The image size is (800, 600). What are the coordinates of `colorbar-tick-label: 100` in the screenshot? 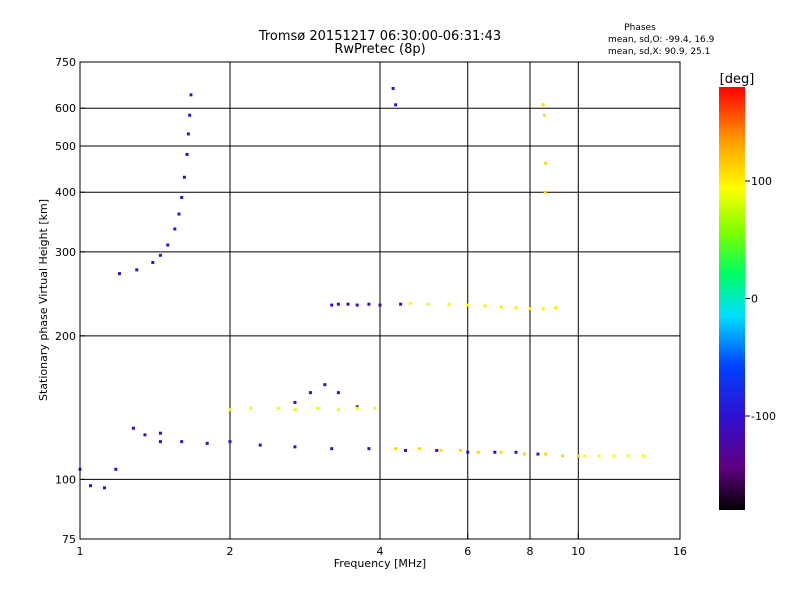 It's located at (761, 181).